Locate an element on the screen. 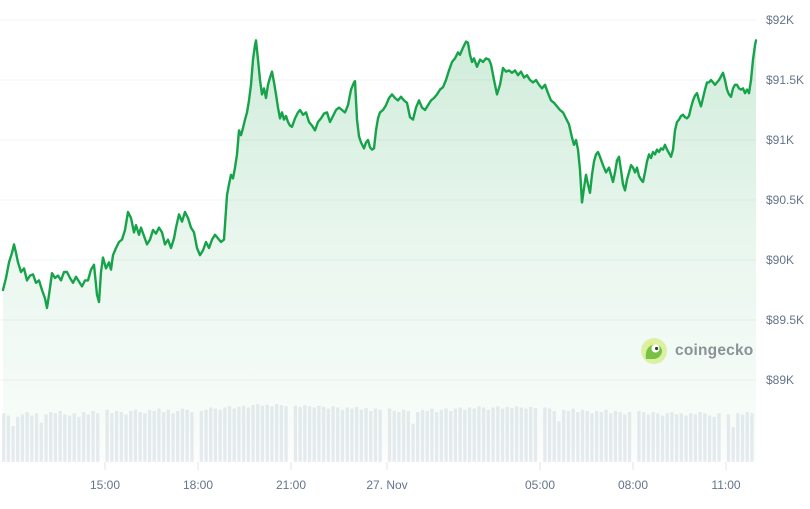 This screenshot has height=509, width=810. y-axis-label: $89.5K is located at coordinates (785, 320).